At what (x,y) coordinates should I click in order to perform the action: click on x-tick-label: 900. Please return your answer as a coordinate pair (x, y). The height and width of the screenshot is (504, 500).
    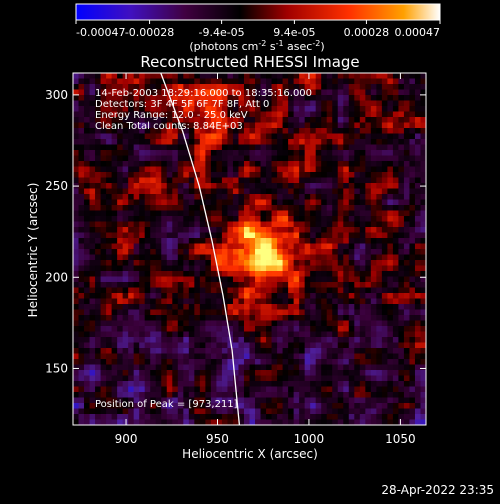
    Looking at the image, I should click on (126, 439).